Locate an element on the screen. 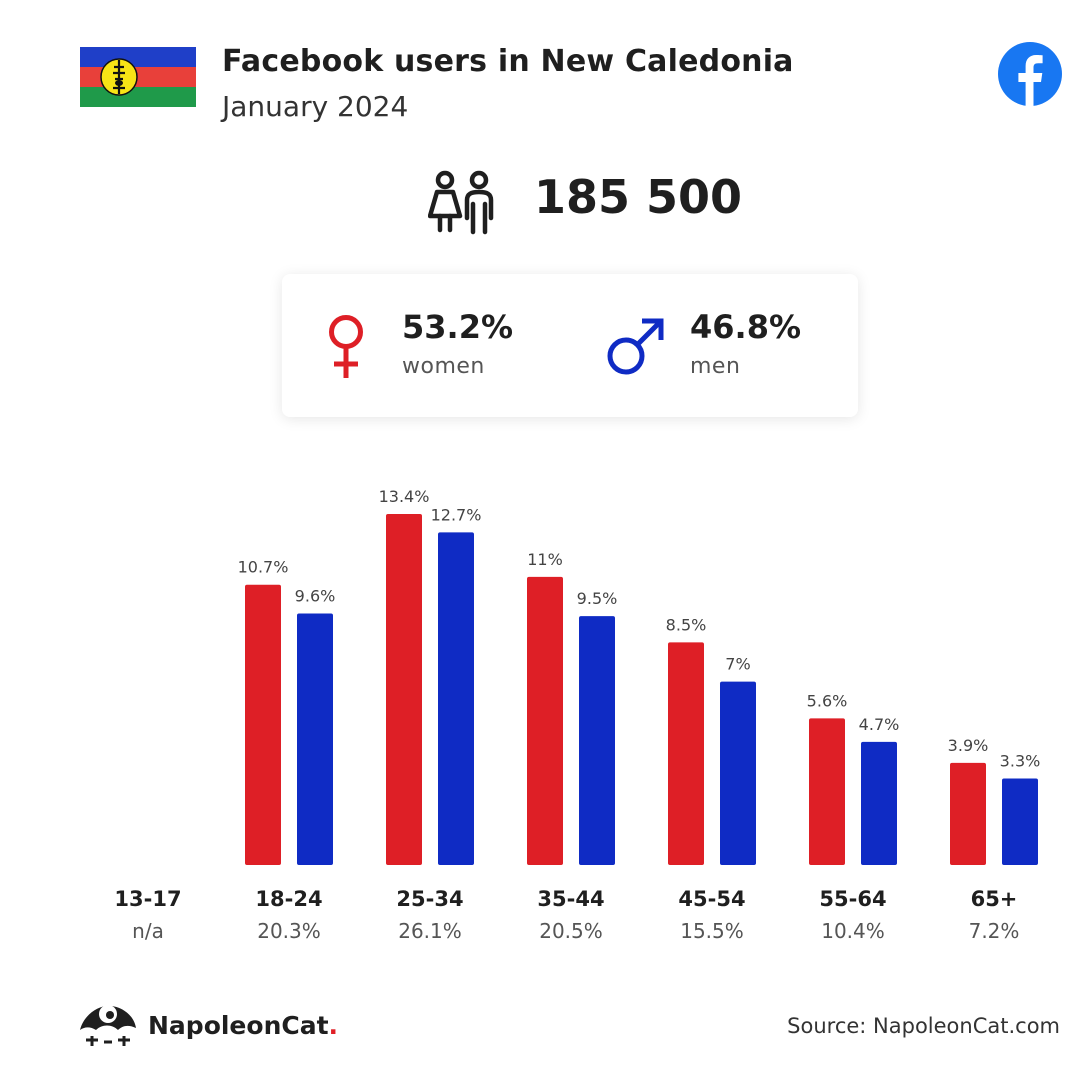  bar-label-men-25-34: 12.7% is located at coordinates (456, 514).